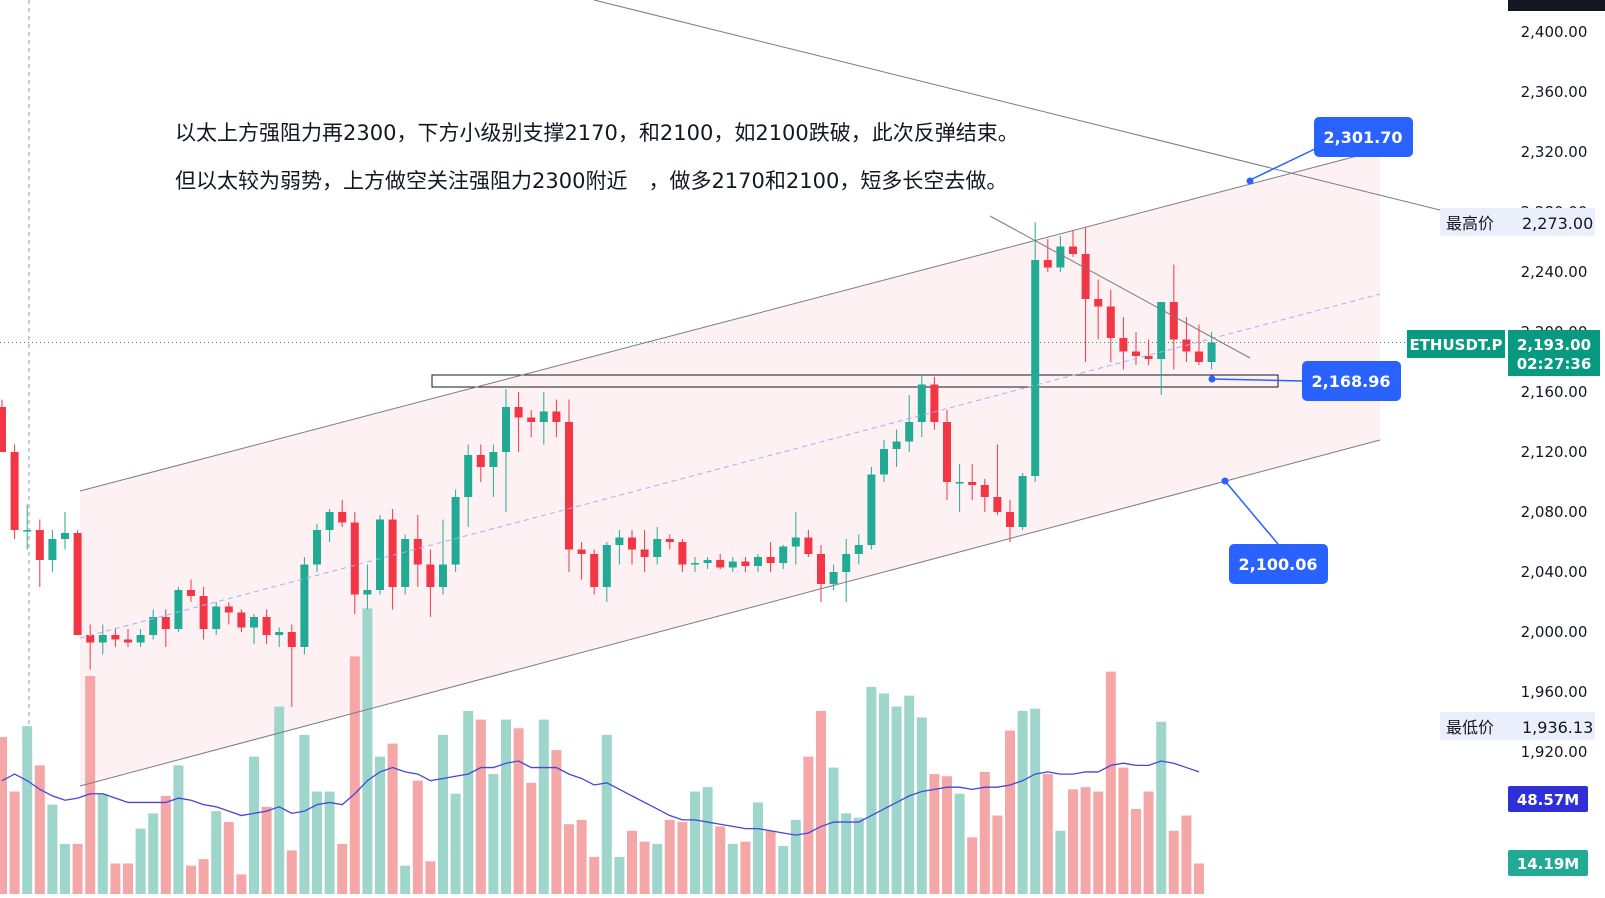  Describe the element at coordinates (1503, 353) in the screenshot. I see `current-price-tag: ETHUSDT.P 2,193.00 02:27:36` at that location.